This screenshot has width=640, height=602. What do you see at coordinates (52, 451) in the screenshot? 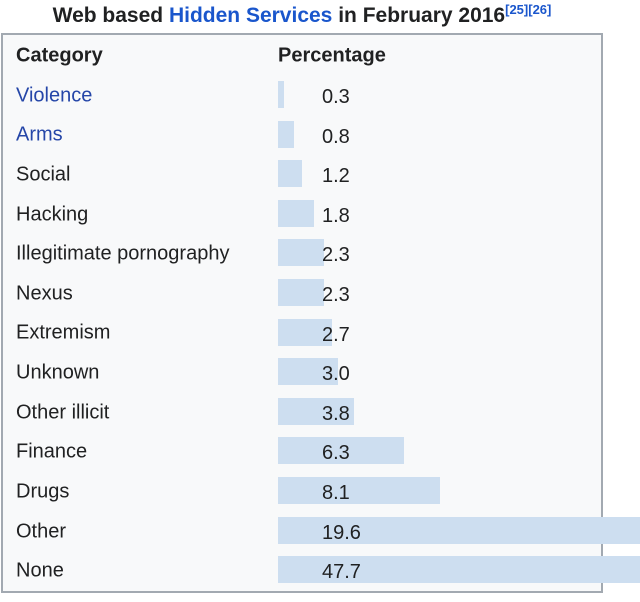
I see `category-label: Finance` at bounding box center [52, 451].